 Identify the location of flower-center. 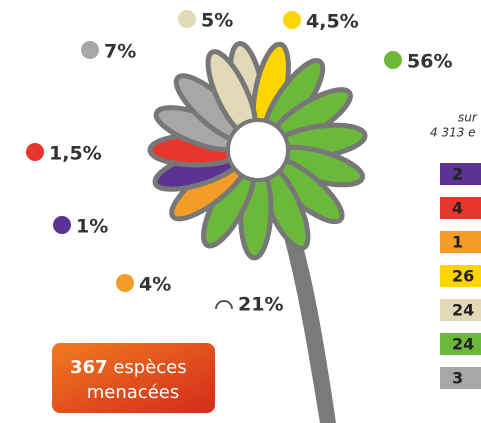
(258, 150).